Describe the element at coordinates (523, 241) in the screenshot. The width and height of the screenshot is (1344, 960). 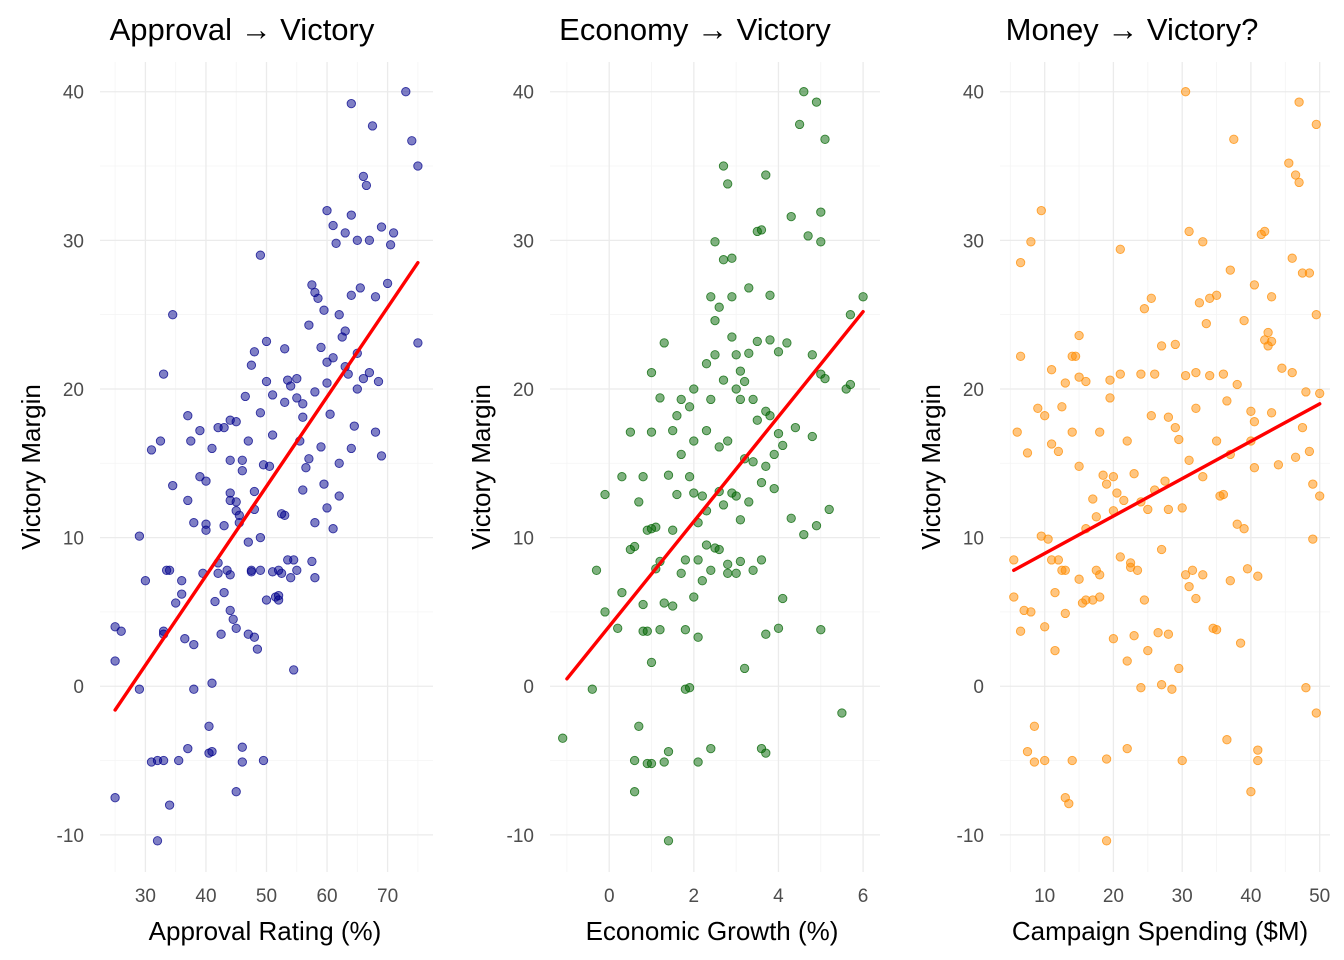
I see `y-tick-label: 30` at that location.